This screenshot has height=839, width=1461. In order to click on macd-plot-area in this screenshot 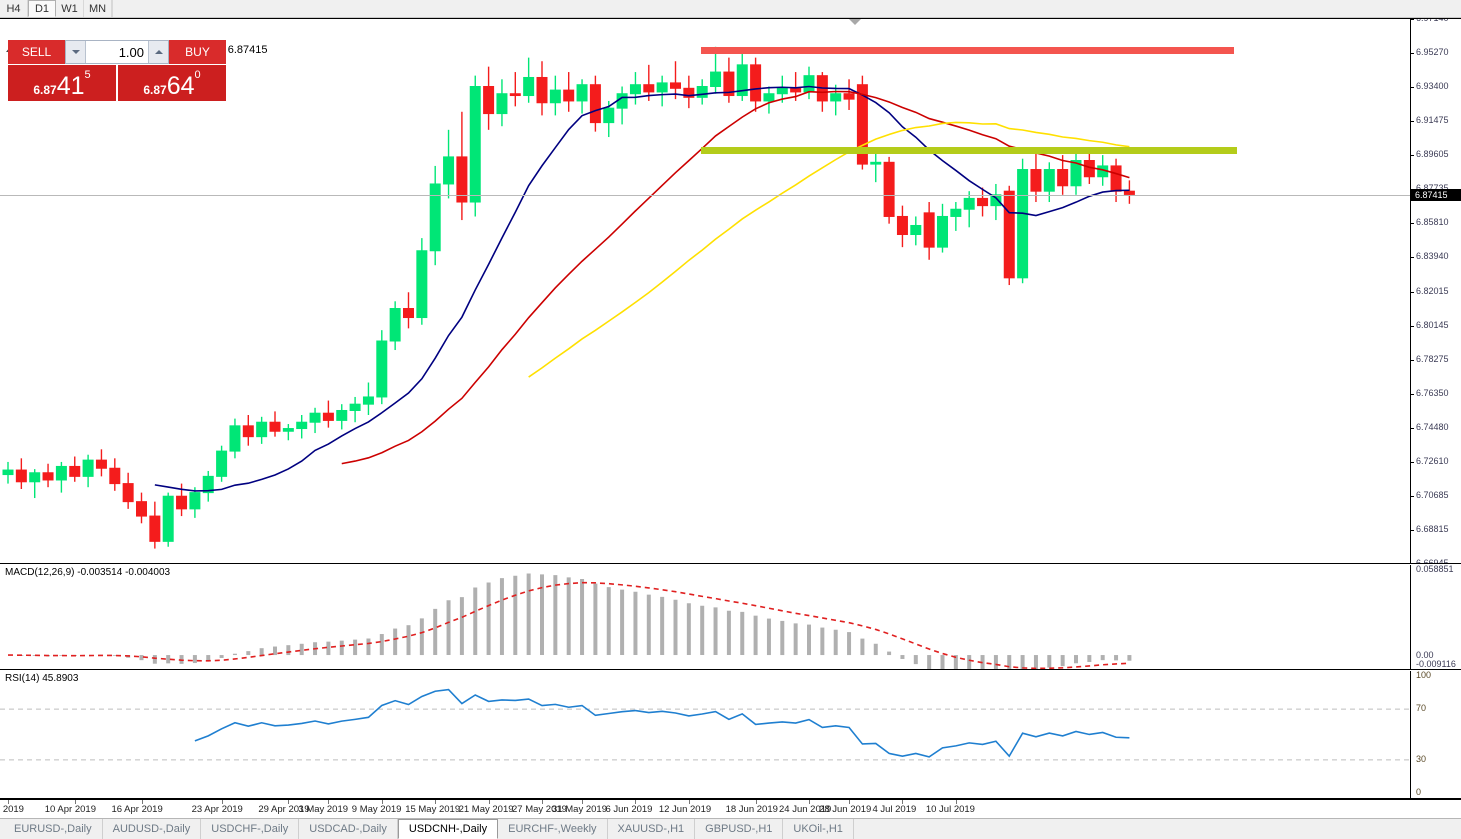, I will do `click(705, 617)`.